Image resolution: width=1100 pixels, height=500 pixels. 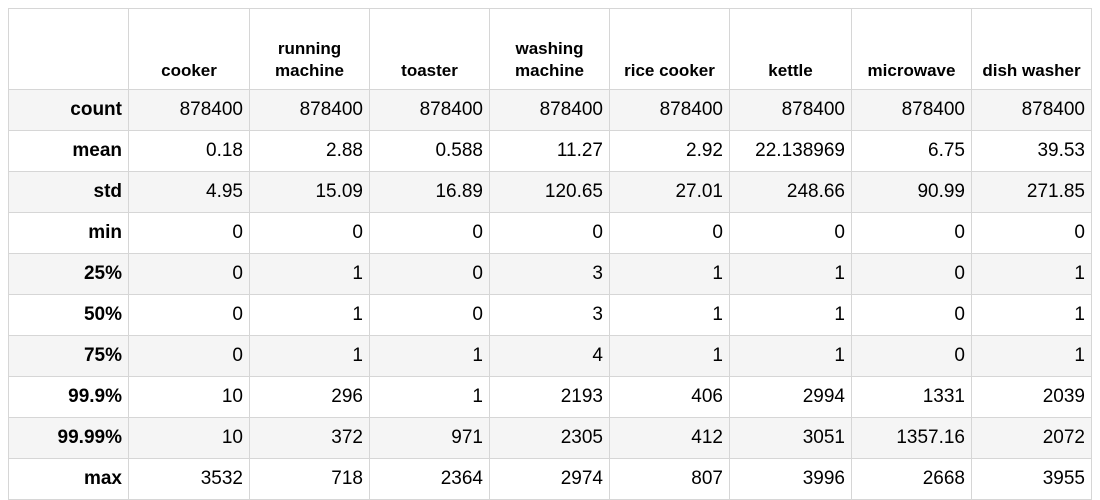 I want to click on row-label: 99.99%, so click(x=68, y=438).